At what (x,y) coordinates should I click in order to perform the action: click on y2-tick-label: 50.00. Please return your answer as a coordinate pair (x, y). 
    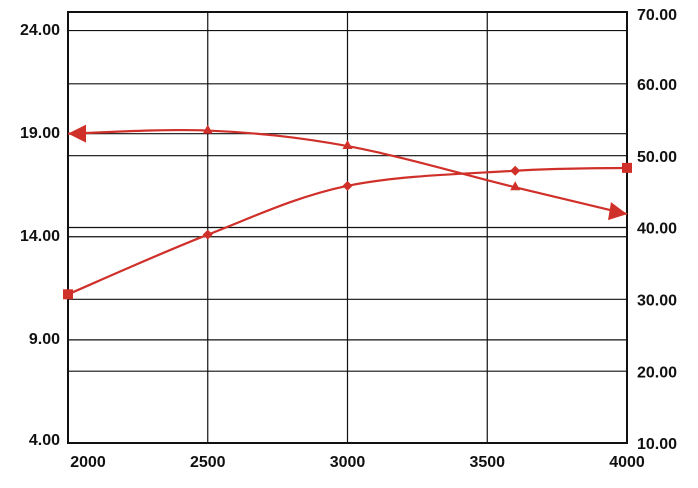
    Looking at the image, I should click on (657, 157).